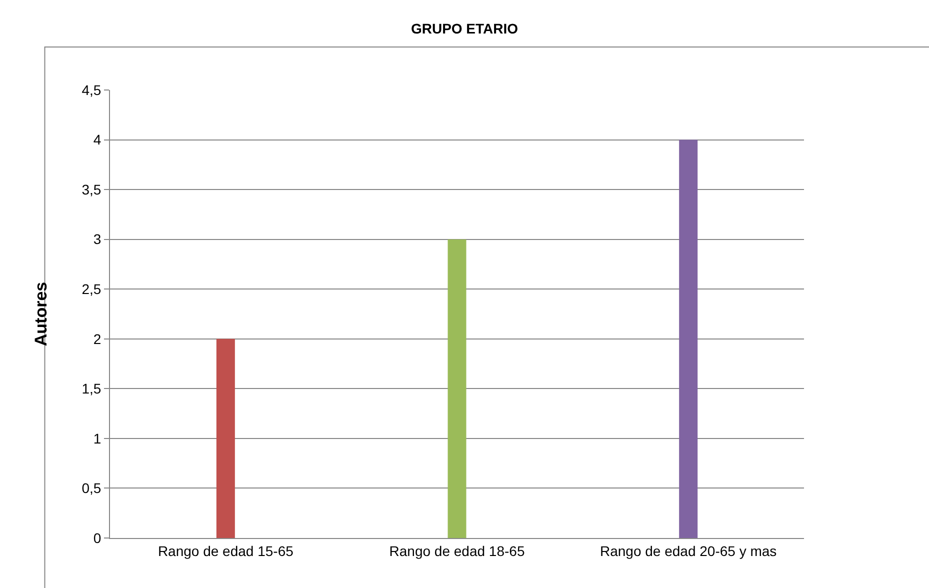  I want to click on chart-title: GRUPO ETARIO, so click(464, 28).